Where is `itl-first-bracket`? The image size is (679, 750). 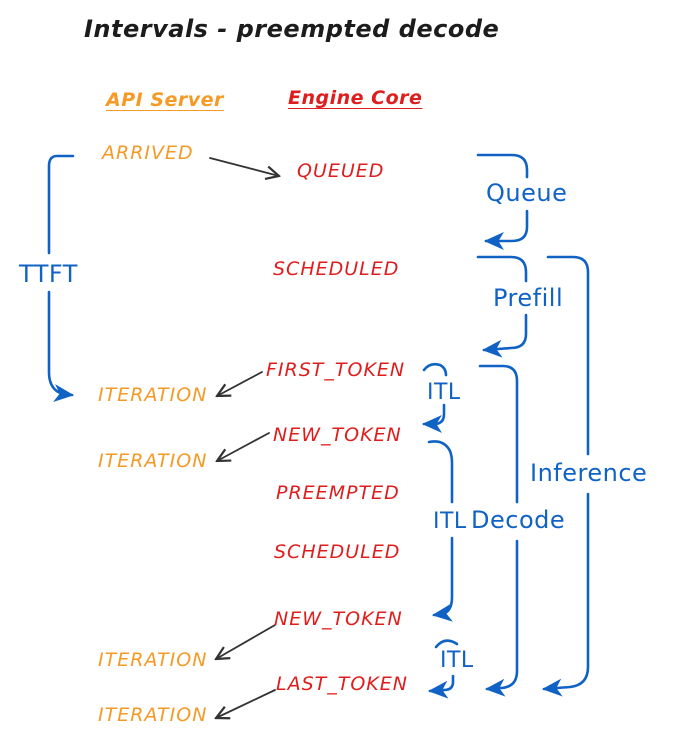
itl-first-bracket is located at coordinates (435, 397).